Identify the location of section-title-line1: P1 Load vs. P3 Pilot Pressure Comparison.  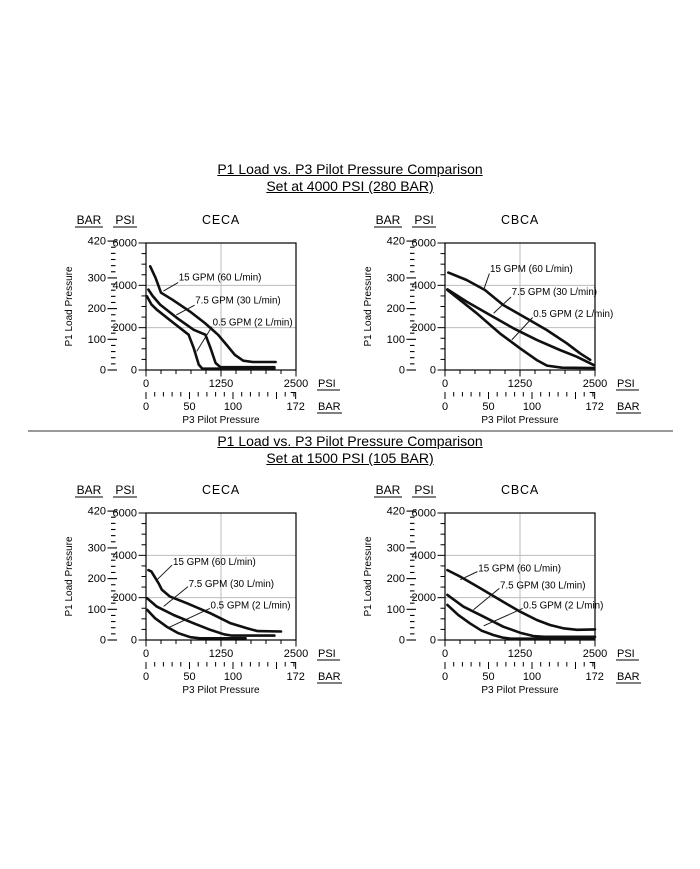
(350, 441).